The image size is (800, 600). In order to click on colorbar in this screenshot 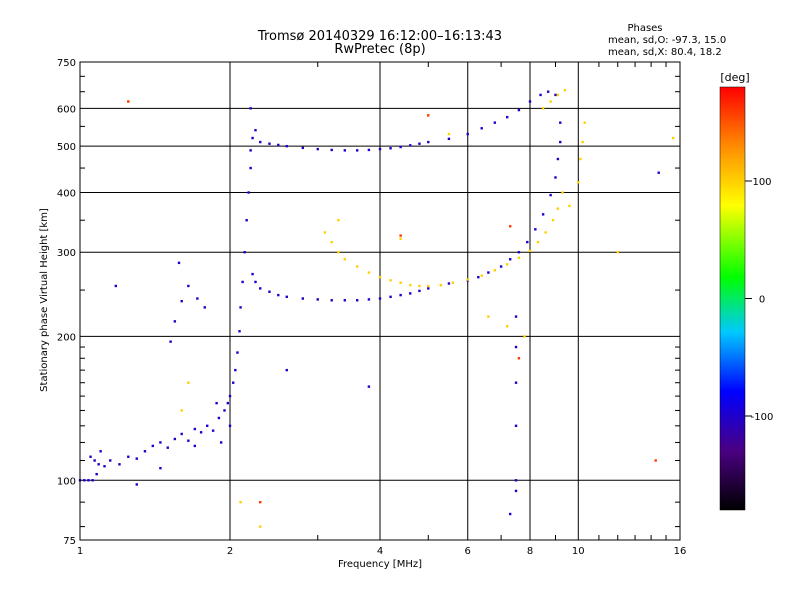, I will do `click(732, 298)`.